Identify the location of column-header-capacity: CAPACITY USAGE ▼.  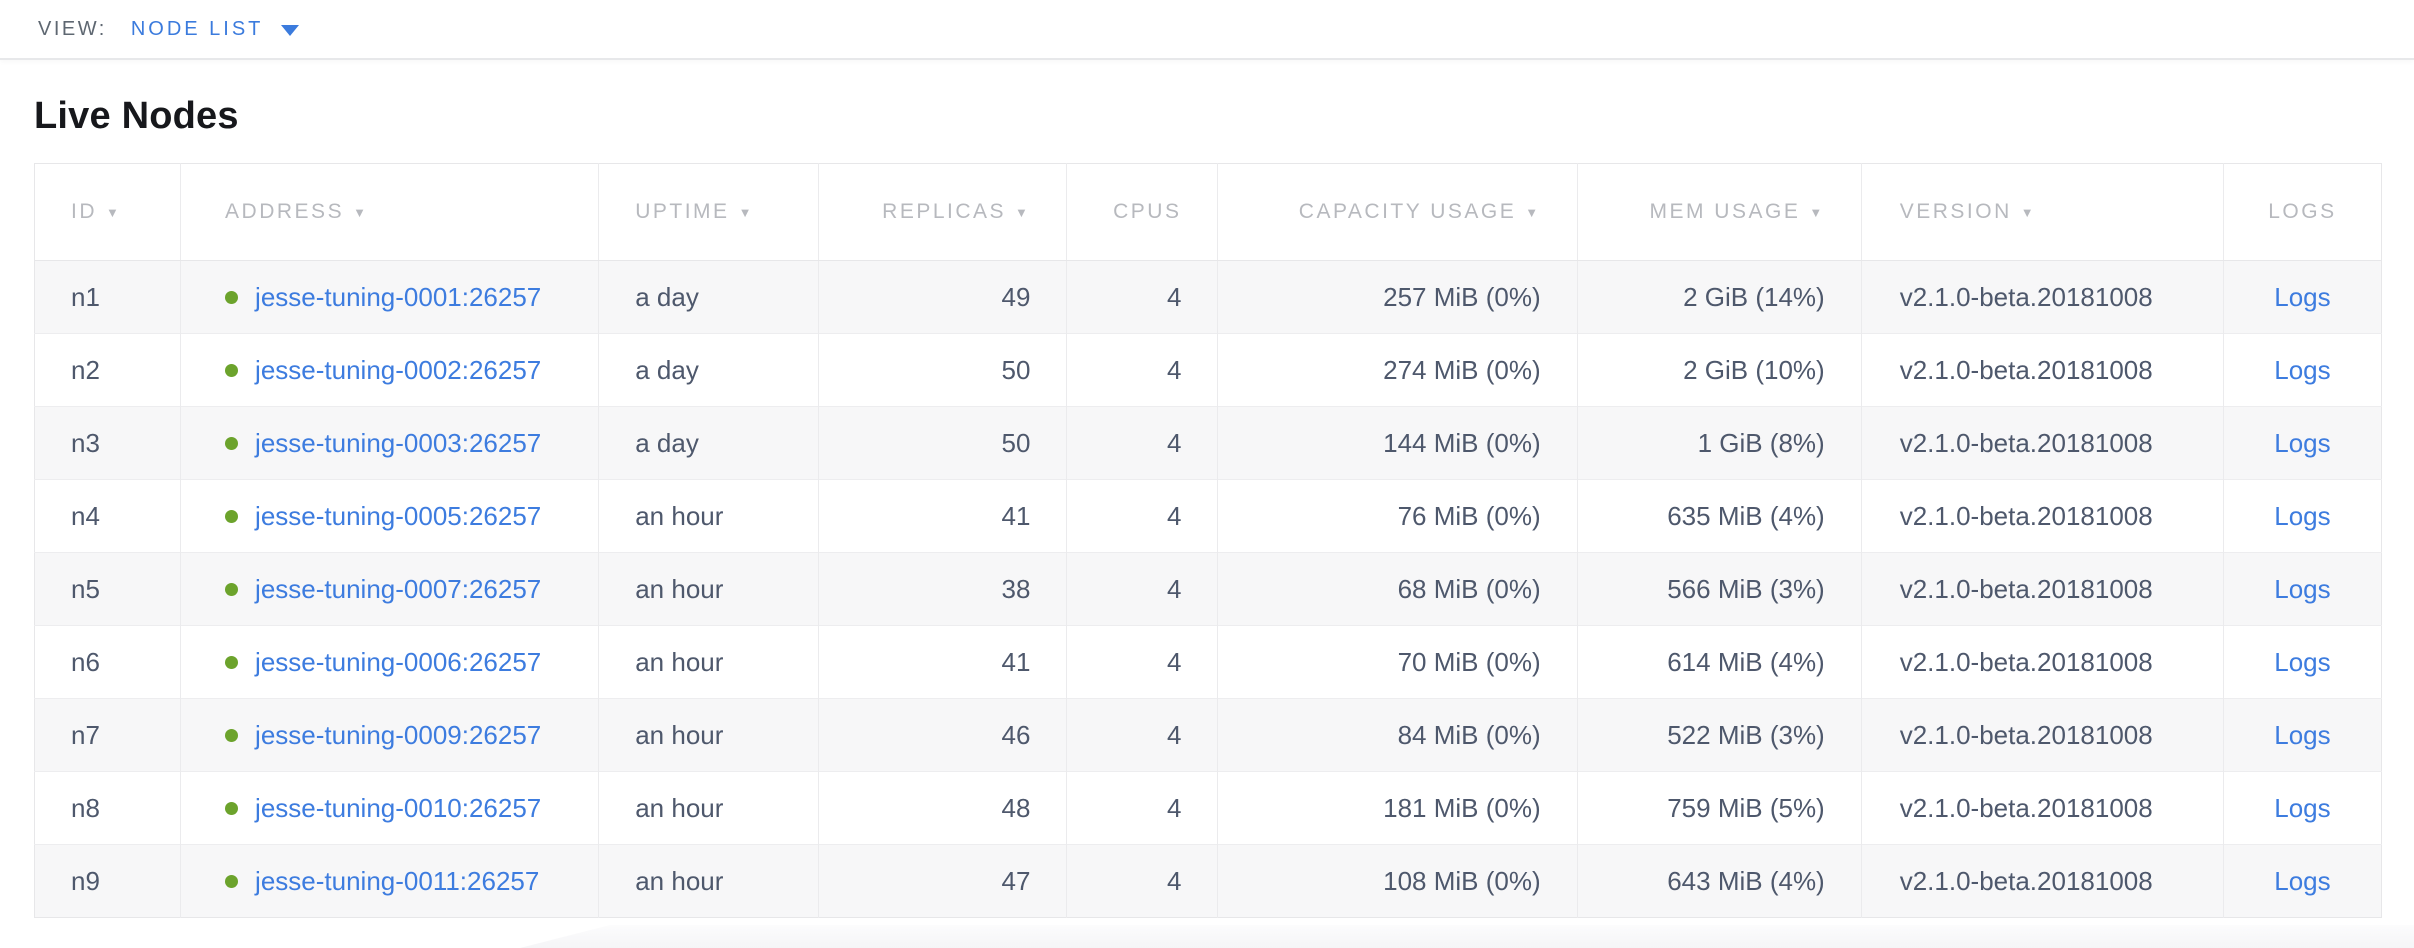
(1397, 212).